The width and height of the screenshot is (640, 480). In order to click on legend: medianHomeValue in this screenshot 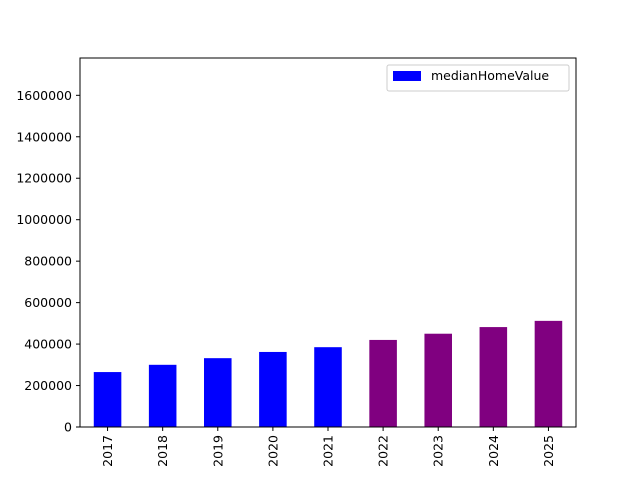, I will do `click(478, 78)`.